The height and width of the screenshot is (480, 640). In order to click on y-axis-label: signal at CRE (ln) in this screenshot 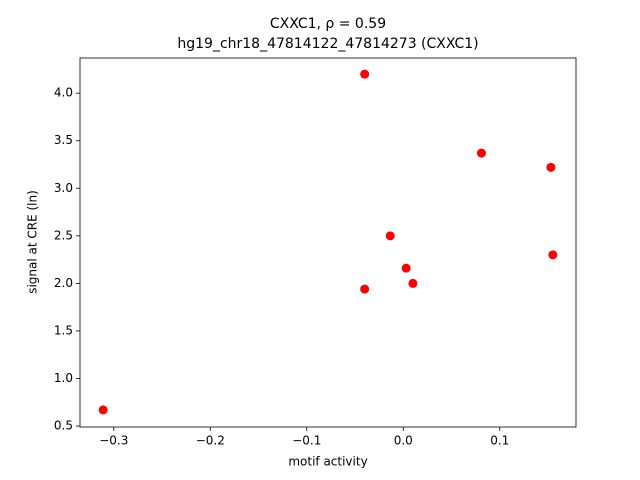, I will do `click(33, 242)`.